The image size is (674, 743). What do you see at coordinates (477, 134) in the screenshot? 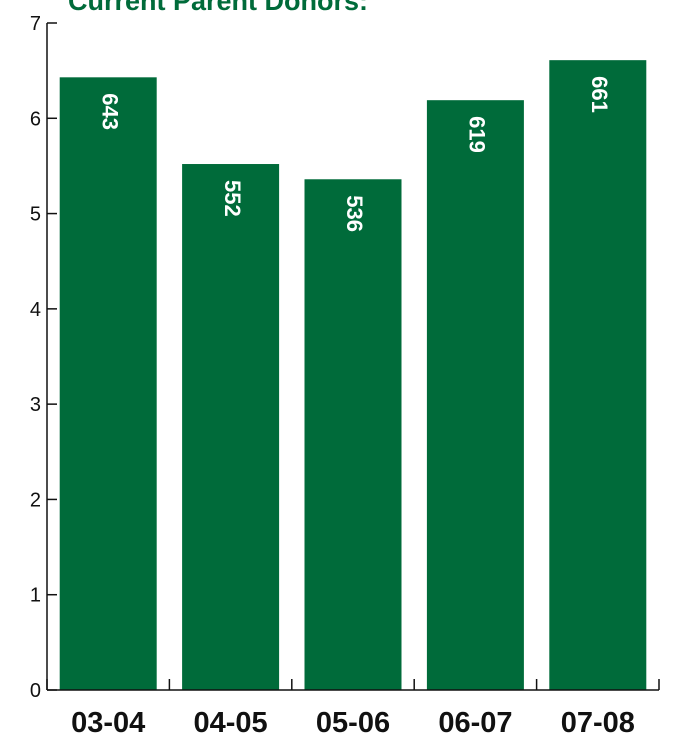
I see `data-label-06-07: 619` at bounding box center [477, 134].